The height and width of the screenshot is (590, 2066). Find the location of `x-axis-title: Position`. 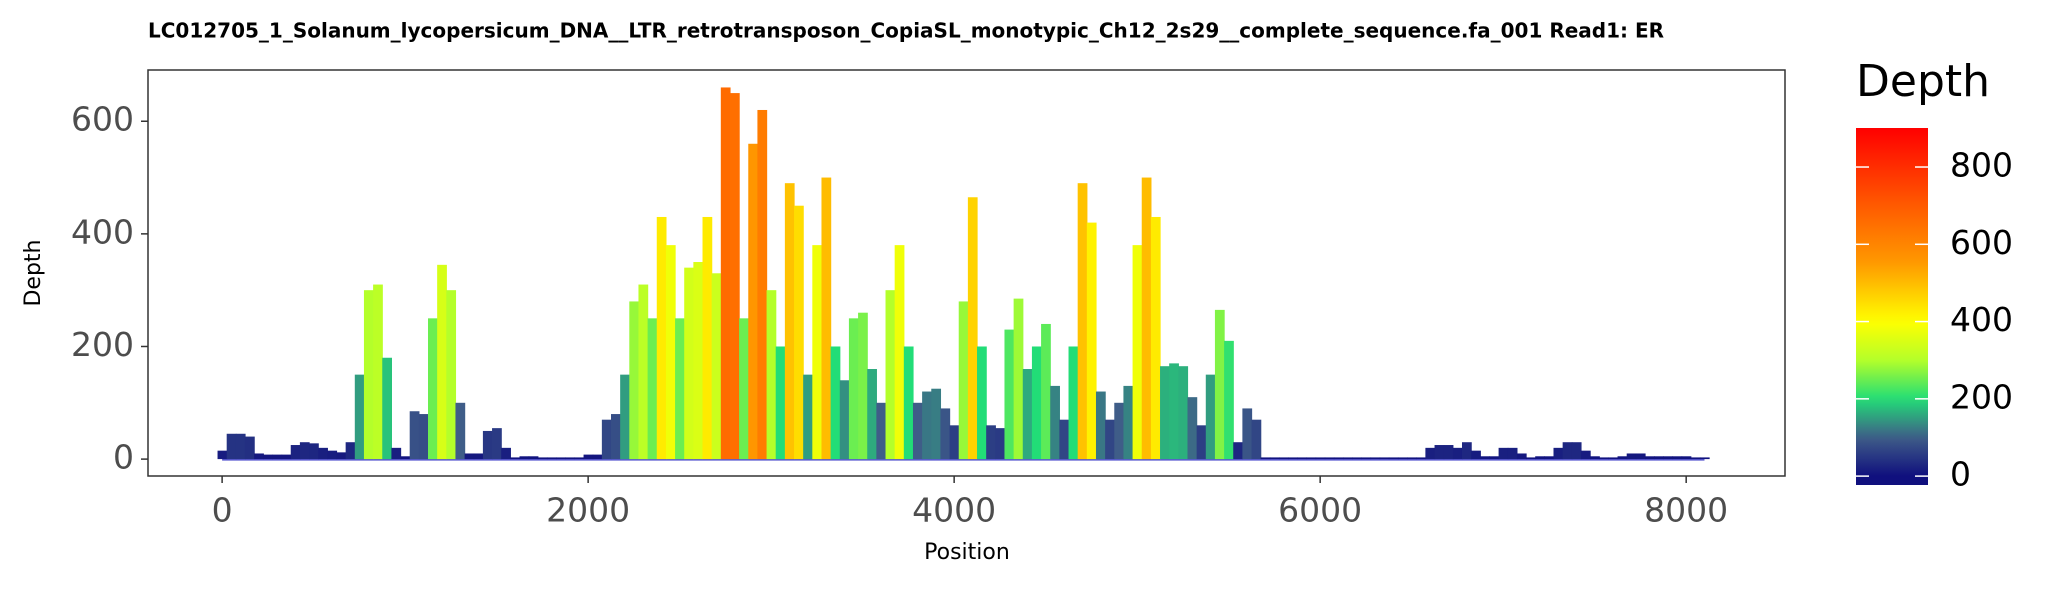

x-axis-title: Position is located at coordinates (967, 552).